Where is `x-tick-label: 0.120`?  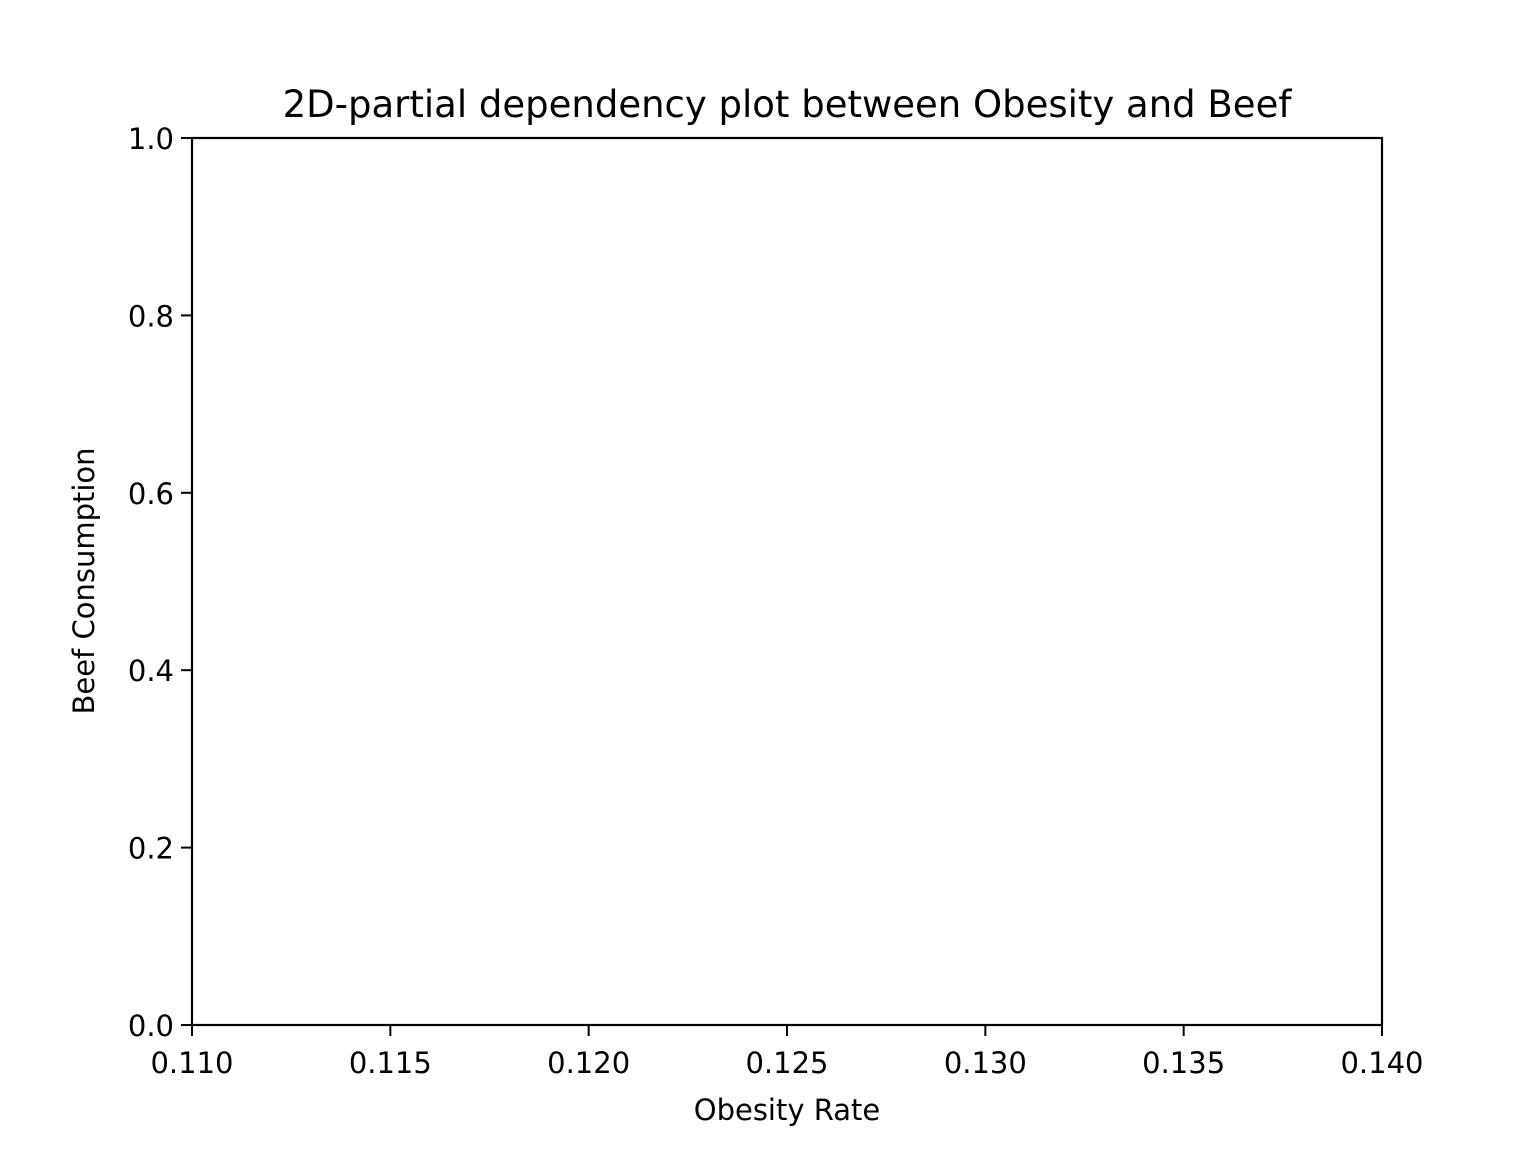 x-tick-label: 0.120 is located at coordinates (588, 1063).